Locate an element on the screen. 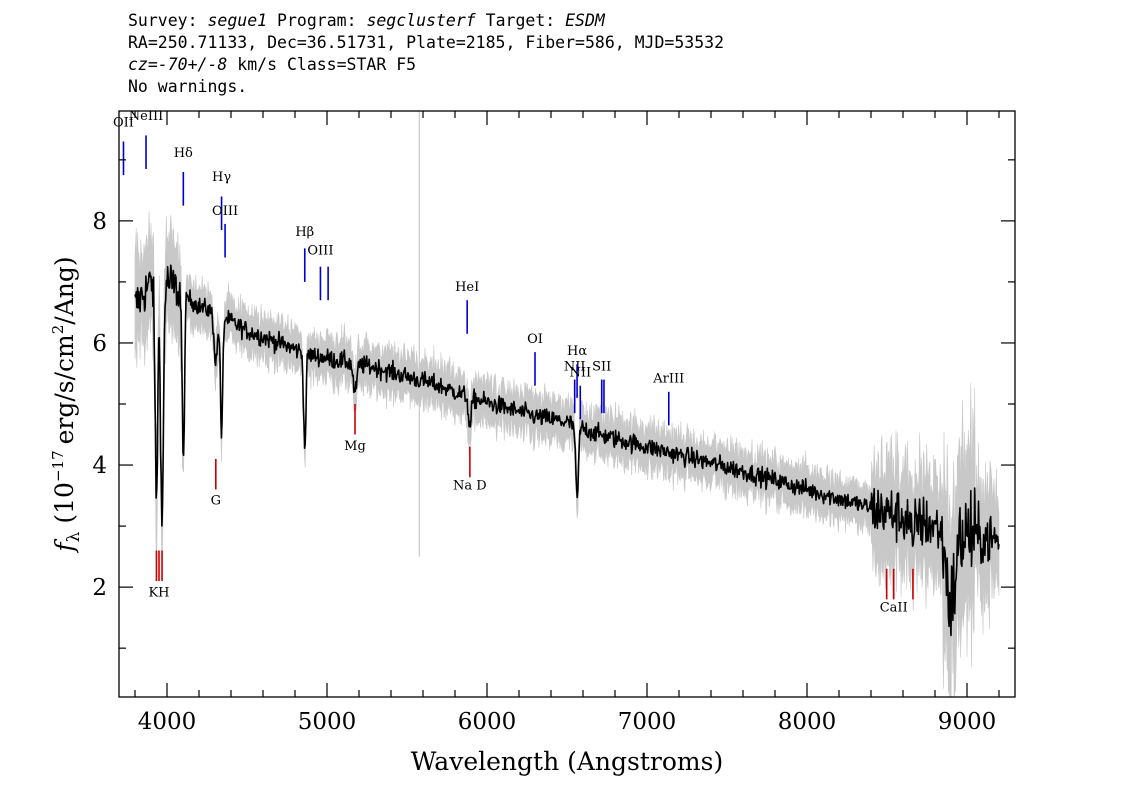 The image size is (1134, 810). x-tick-label: 6000 is located at coordinates (487, 722).